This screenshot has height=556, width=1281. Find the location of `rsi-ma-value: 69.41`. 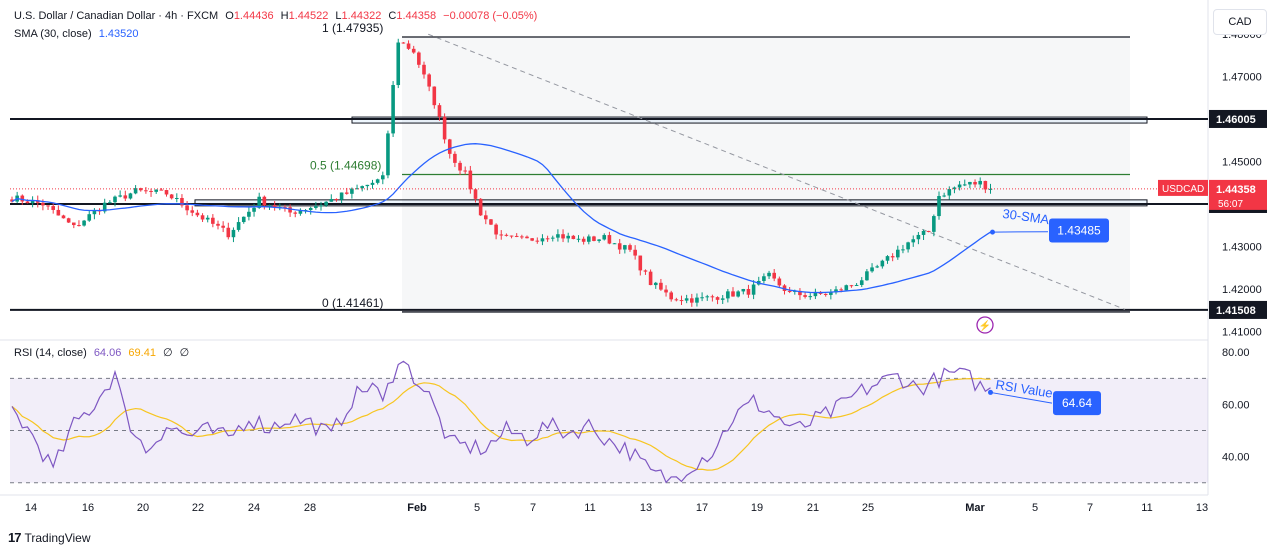

rsi-ma-value: 69.41 is located at coordinates (142, 353).